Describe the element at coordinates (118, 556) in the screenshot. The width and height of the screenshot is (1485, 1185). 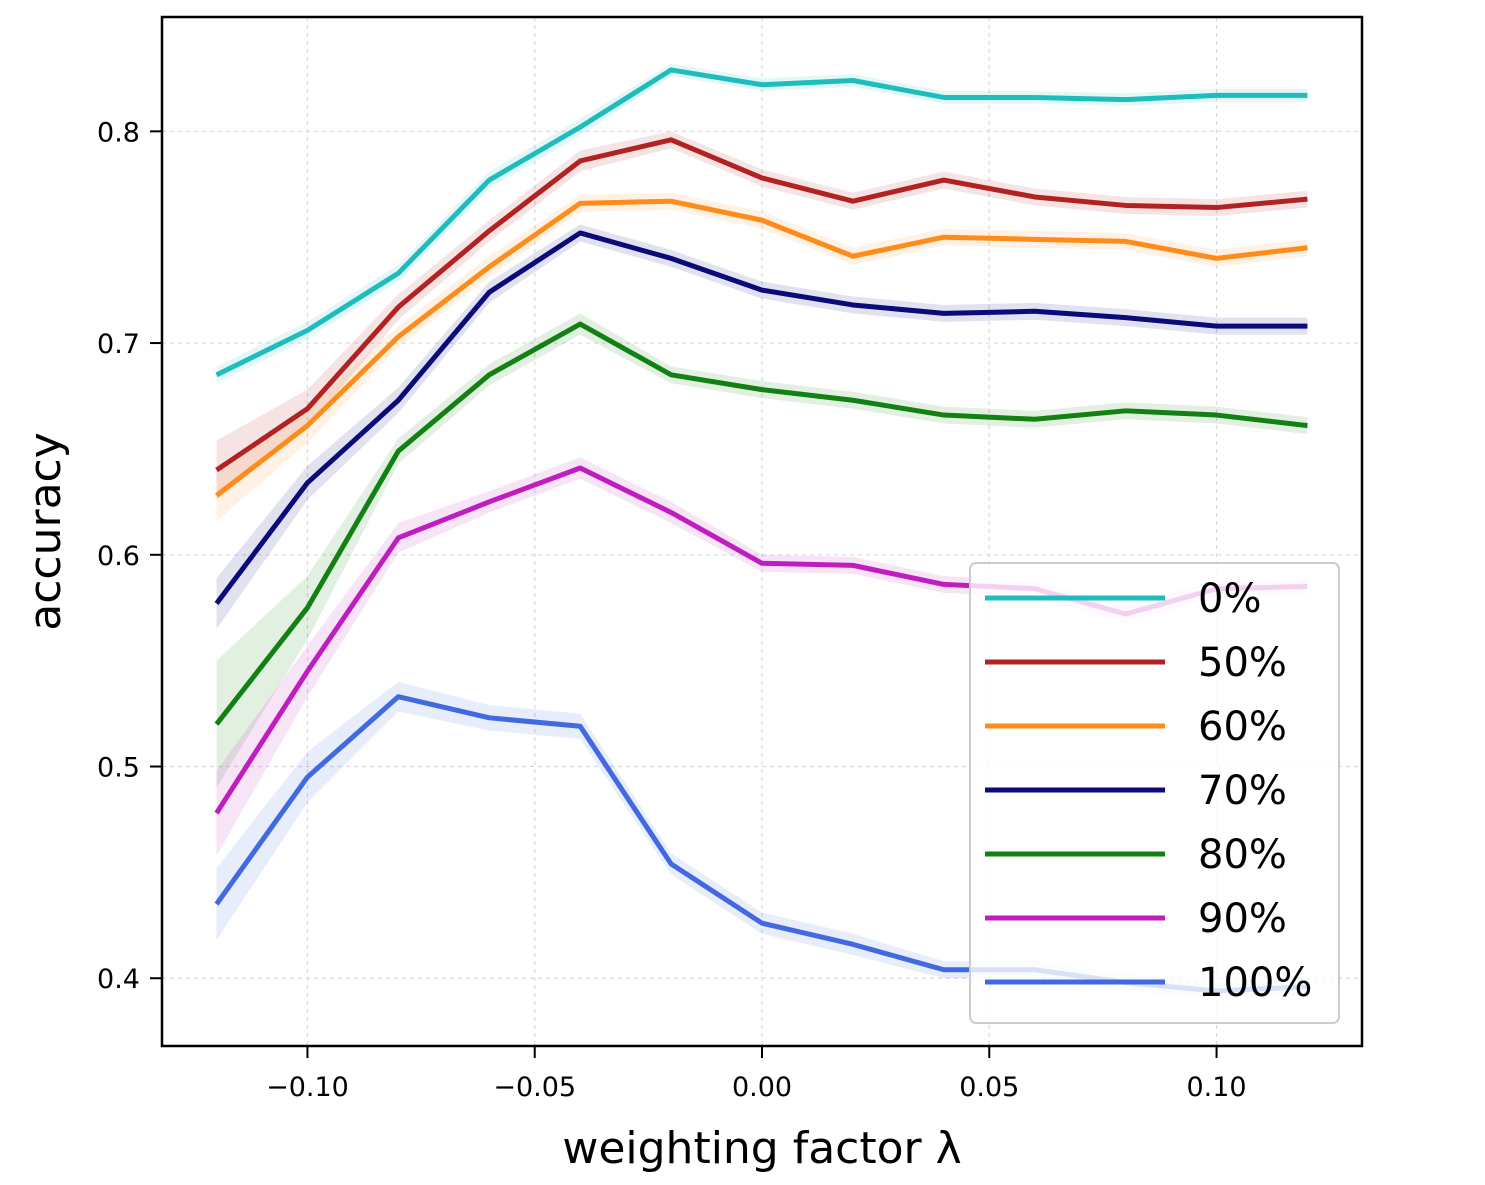
I see `y-tick-label: 0.6` at that location.